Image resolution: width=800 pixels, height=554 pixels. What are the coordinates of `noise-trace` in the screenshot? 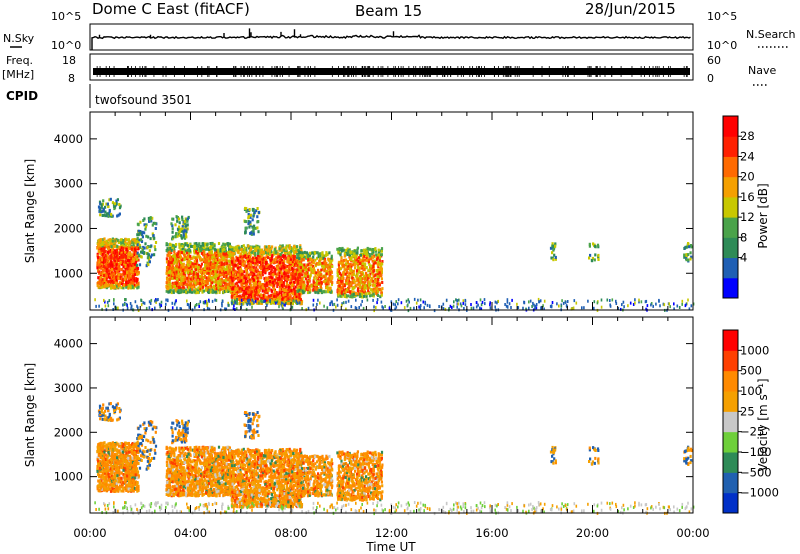 It's located at (391, 39).